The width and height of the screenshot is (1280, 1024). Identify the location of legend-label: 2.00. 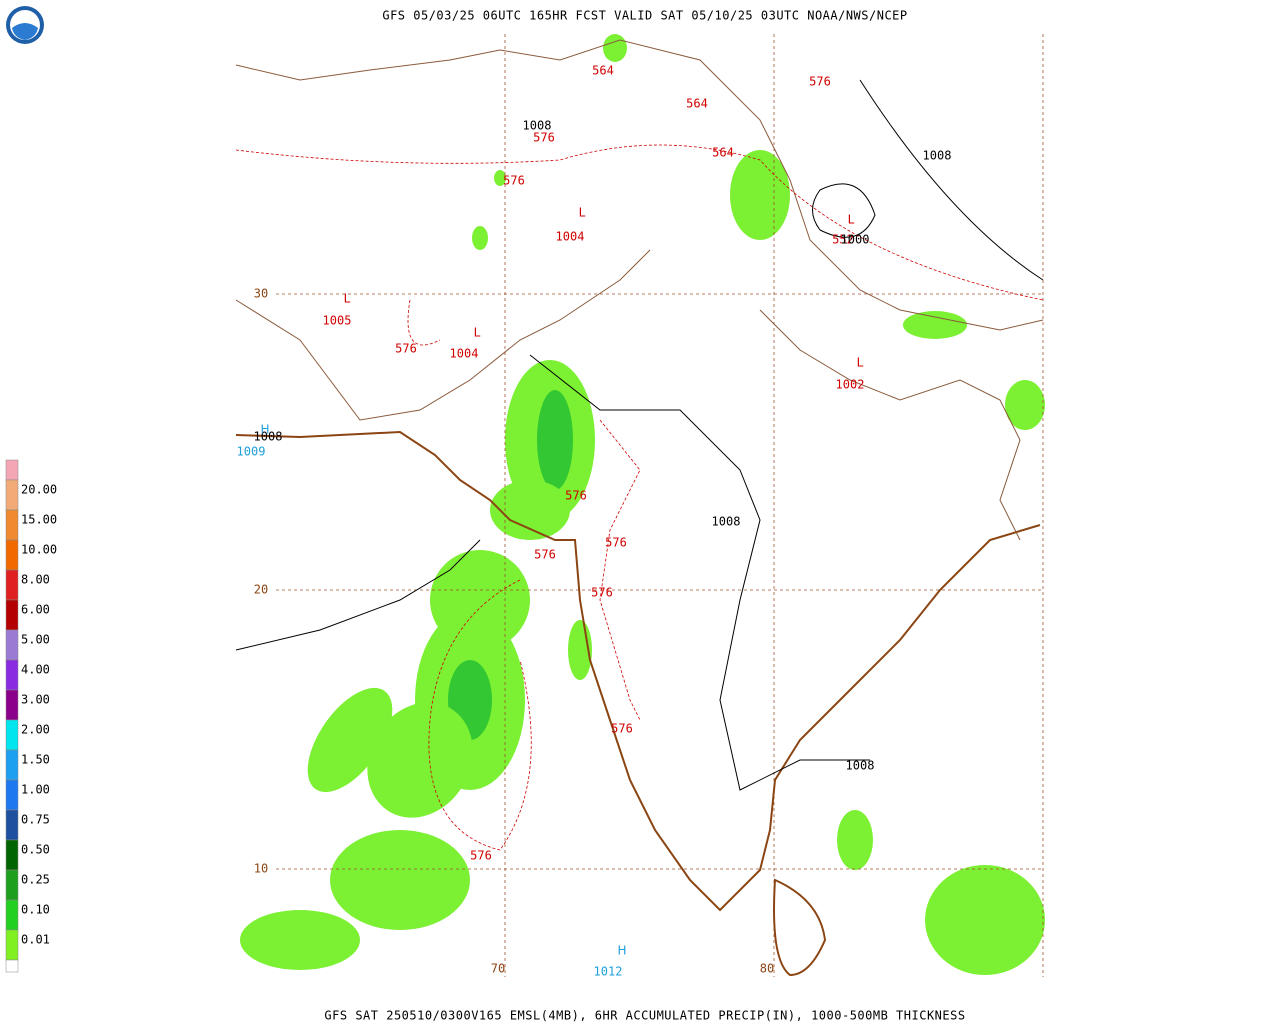
(35, 730).